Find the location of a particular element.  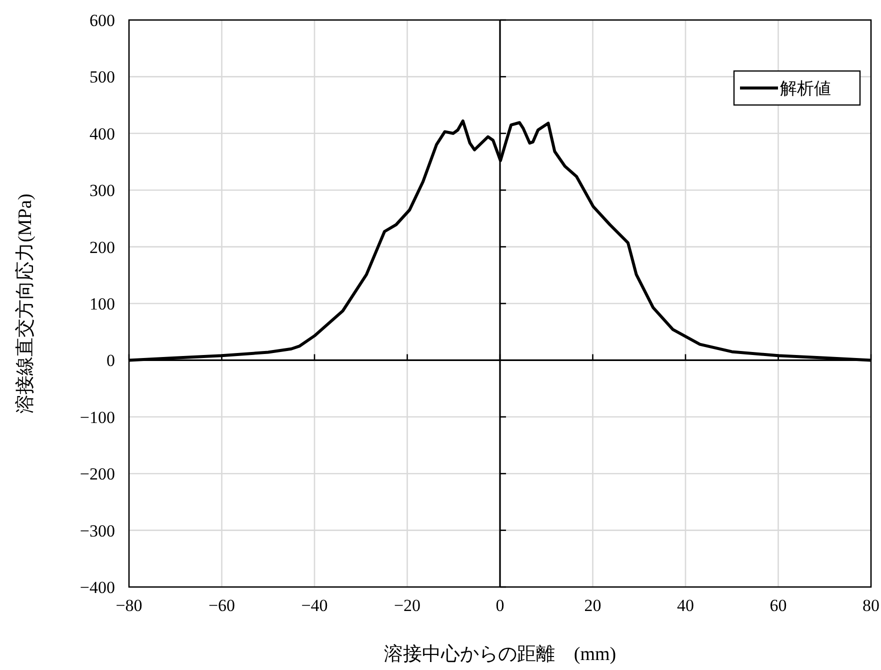

y-tick-label: 600 is located at coordinates (102, 20).